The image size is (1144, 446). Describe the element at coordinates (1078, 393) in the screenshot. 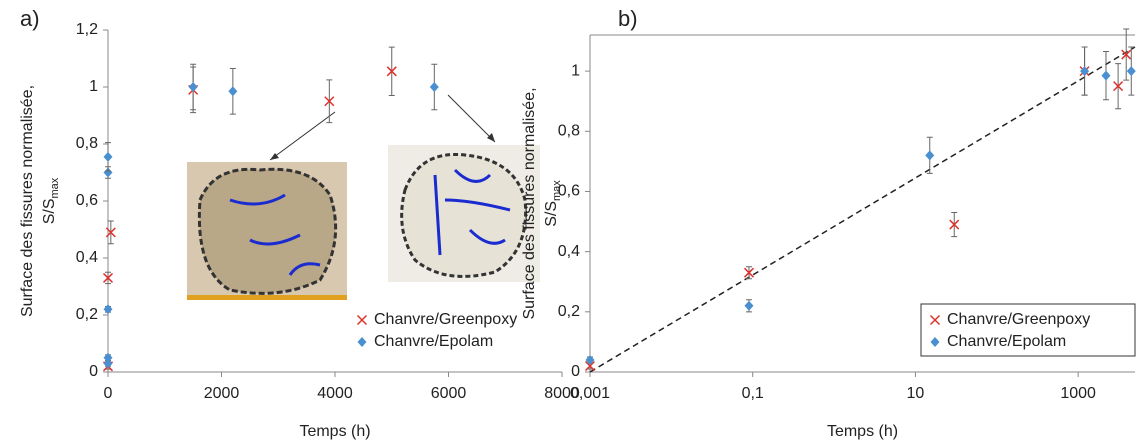

I see `x-tick-label: 1000` at that location.